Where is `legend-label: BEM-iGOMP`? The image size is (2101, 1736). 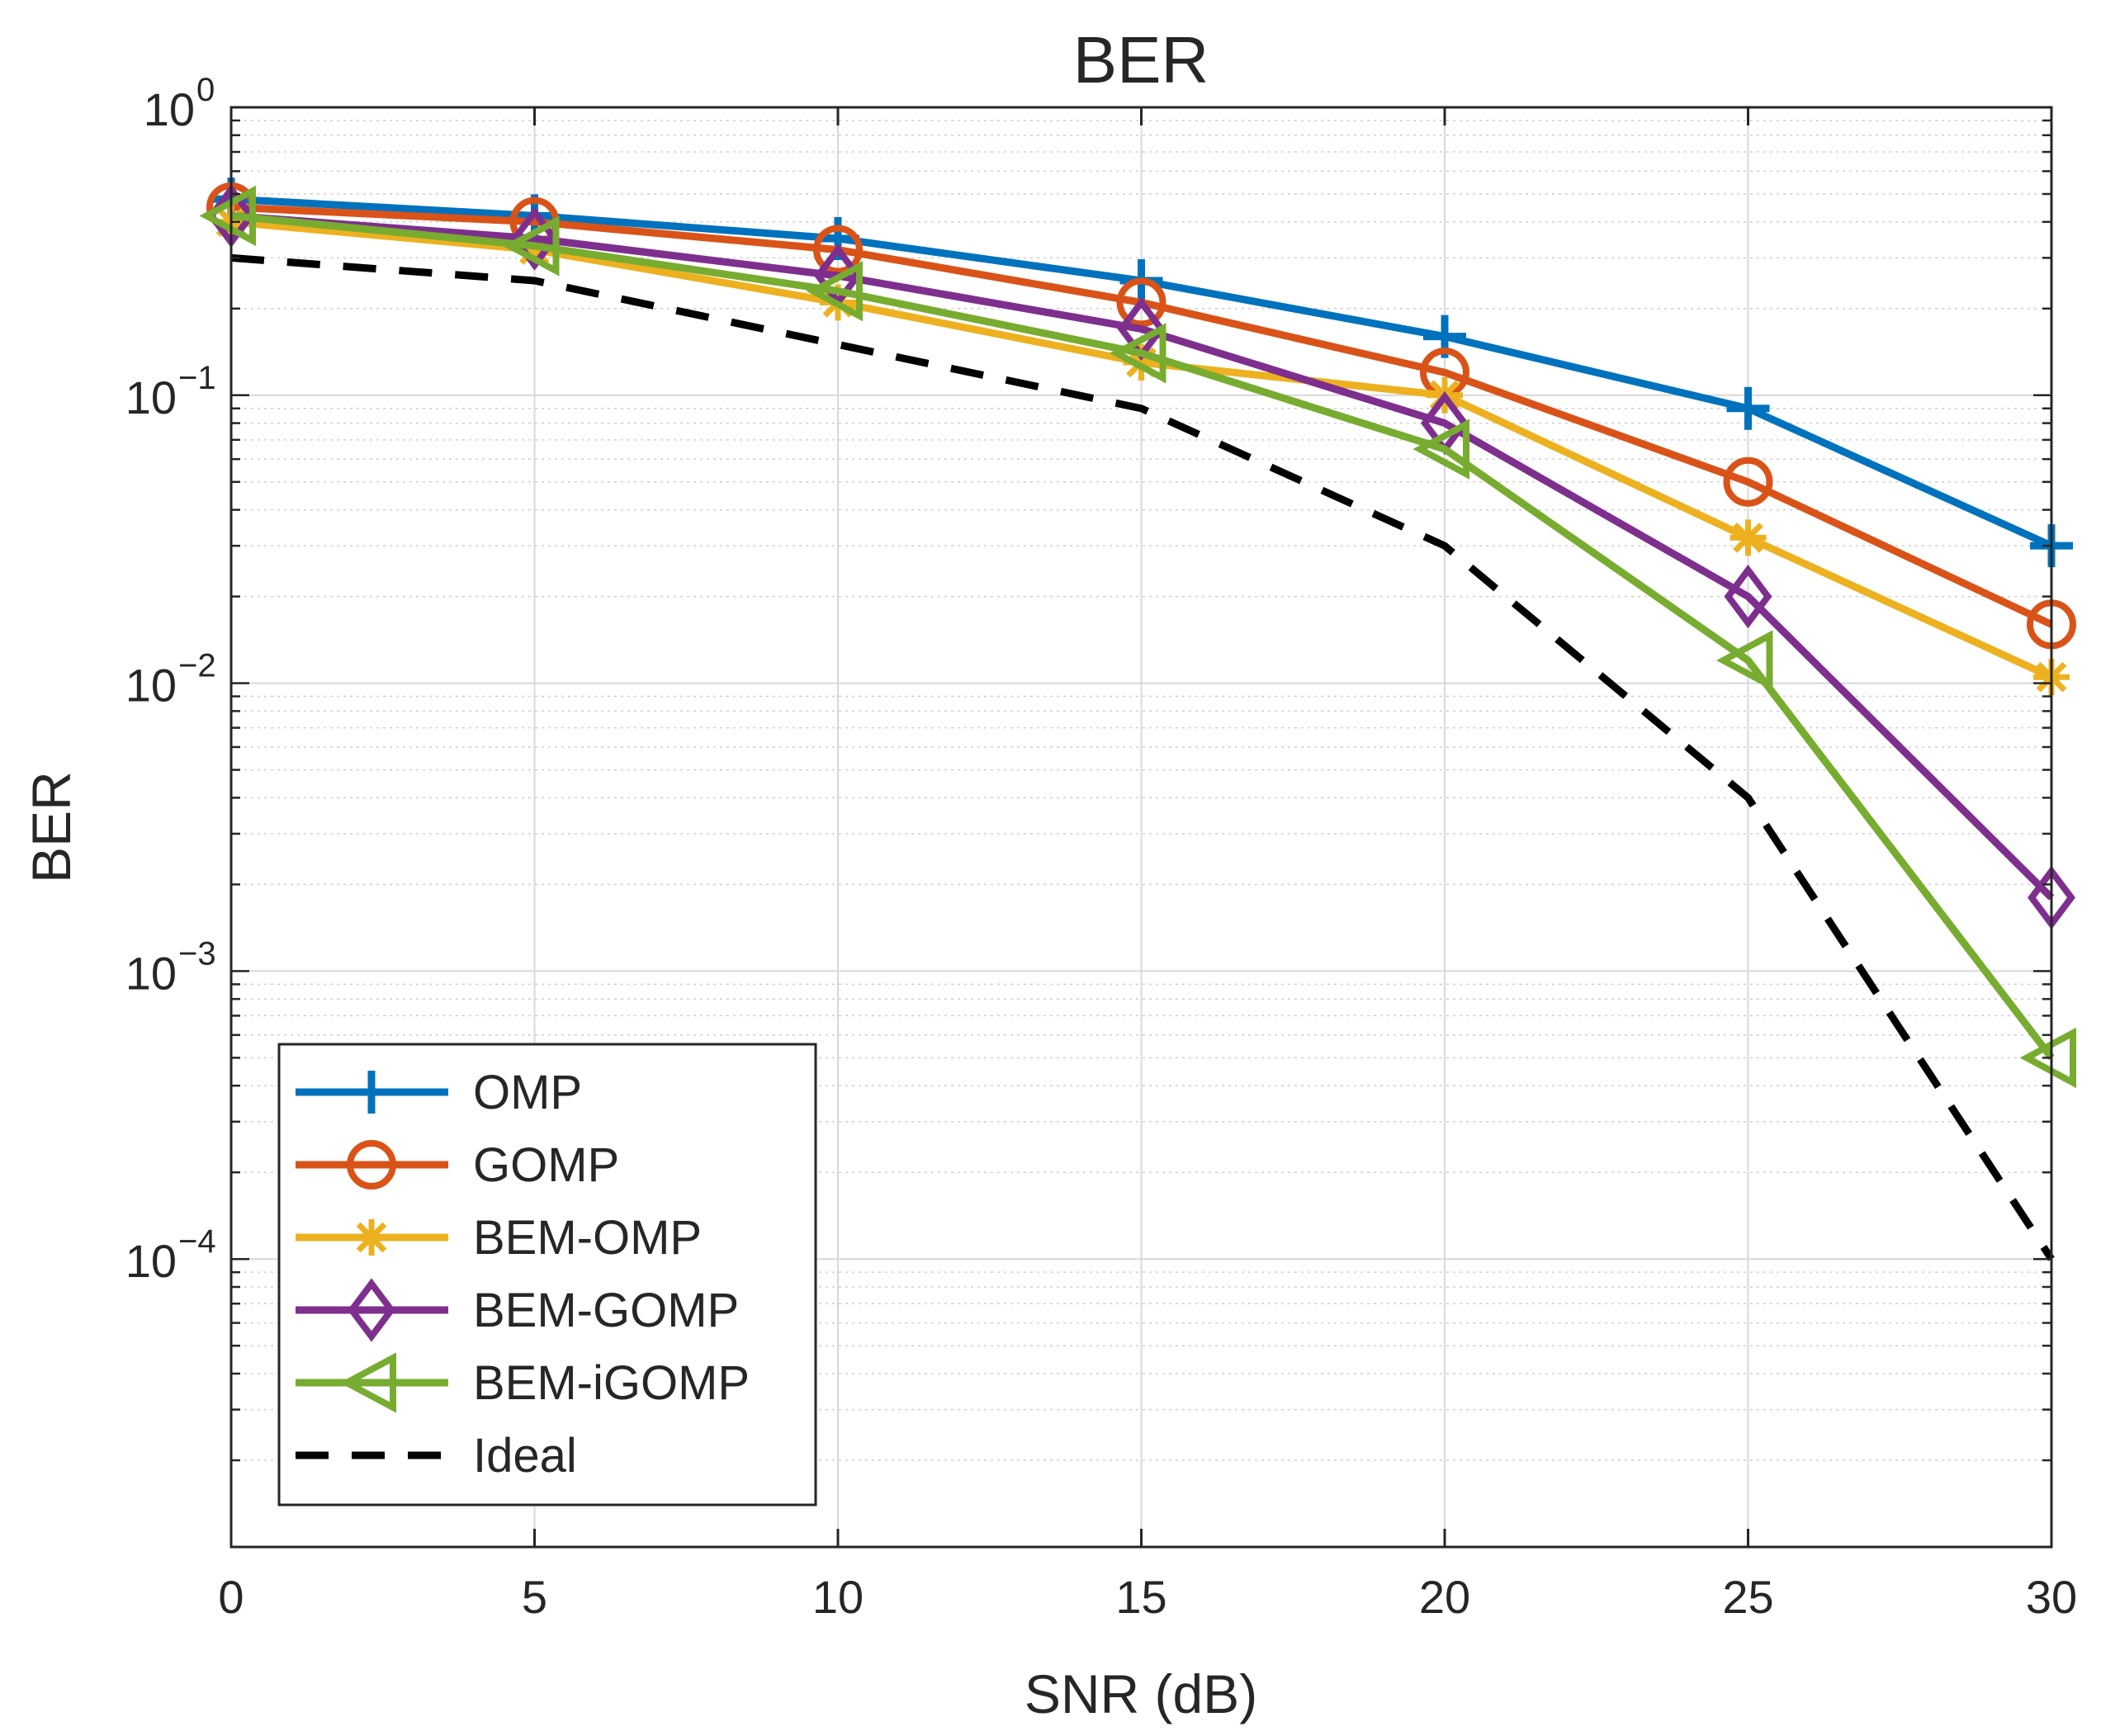 legend-label: BEM-iGOMP is located at coordinates (611, 1383).